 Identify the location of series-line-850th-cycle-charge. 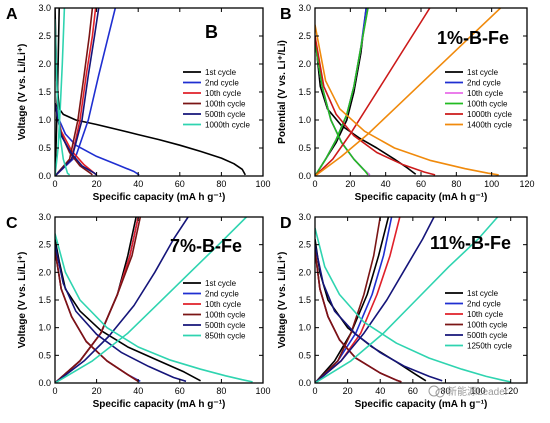
(151, 300).